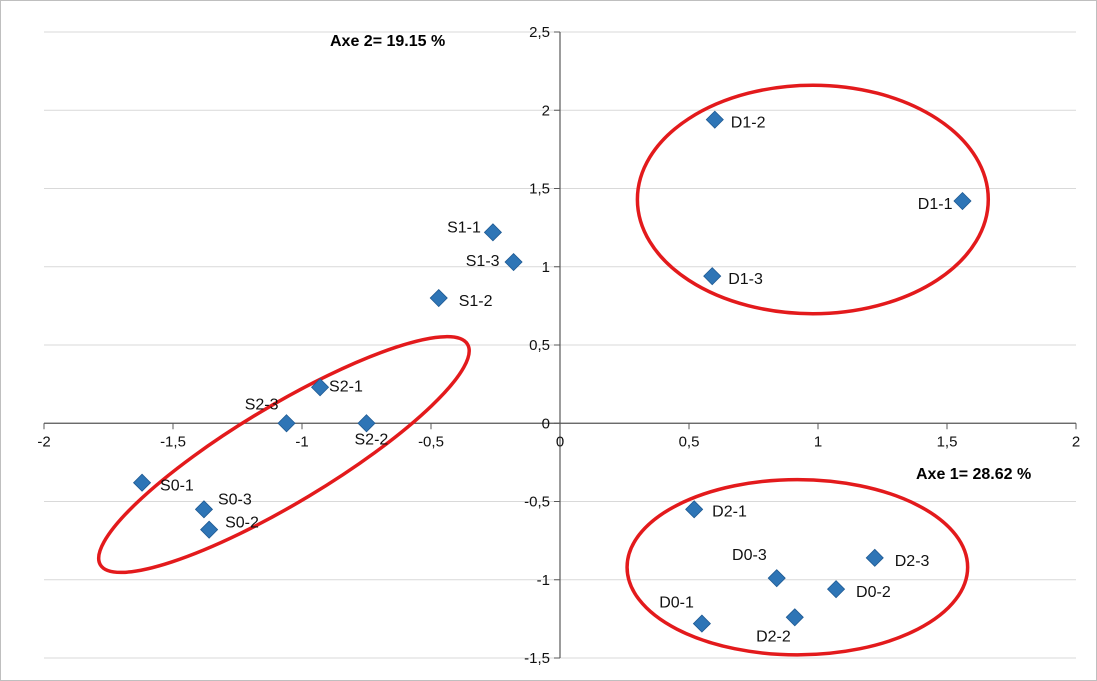  What do you see at coordinates (745, 279) in the screenshot?
I see `point-label-D1-3: D1-3` at bounding box center [745, 279].